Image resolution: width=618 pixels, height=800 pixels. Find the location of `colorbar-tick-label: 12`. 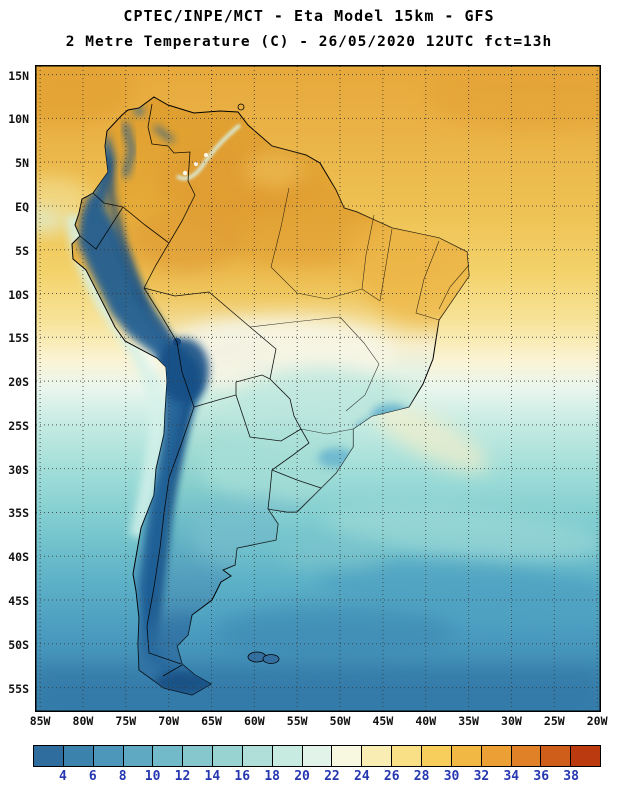

colorbar-tick-label: 12 is located at coordinates (182, 776).